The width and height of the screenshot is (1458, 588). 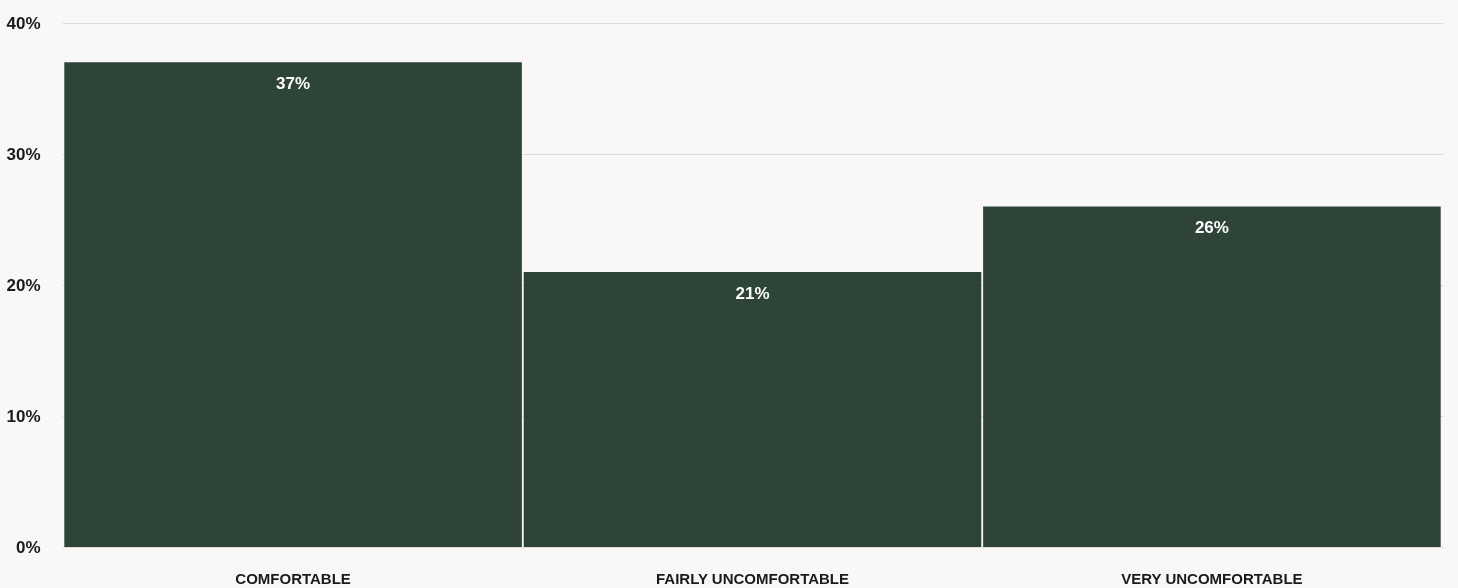 What do you see at coordinates (23, 154) in the screenshot?
I see `y-tick-label: 30%` at bounding box center [23, 154].